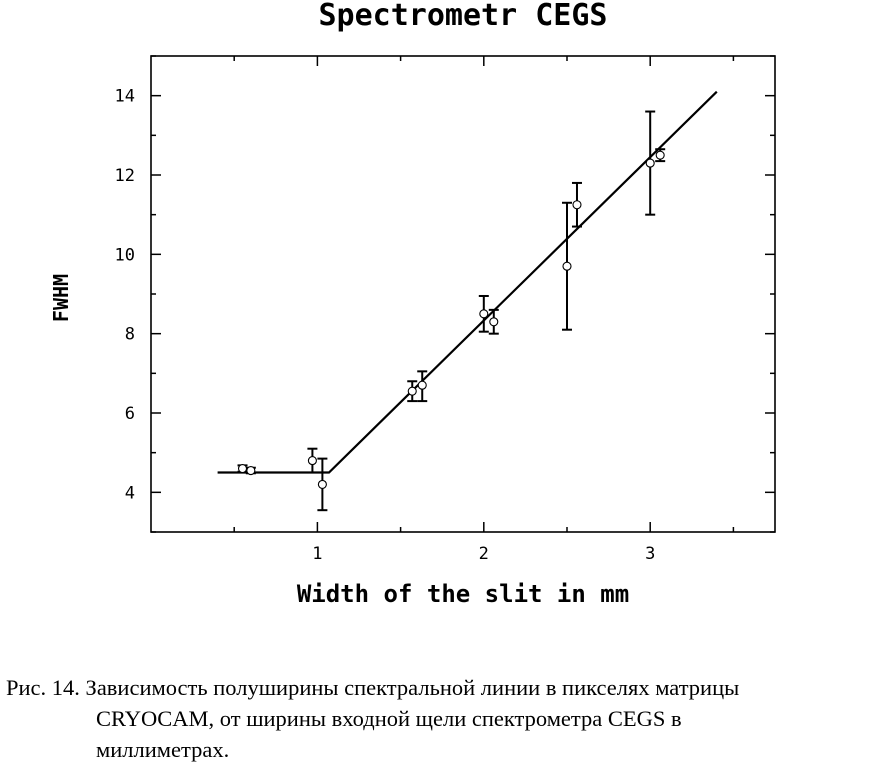 This screenshot has height=765, width=889. I want to click on x-tick-label: 1, so click(317, 554).